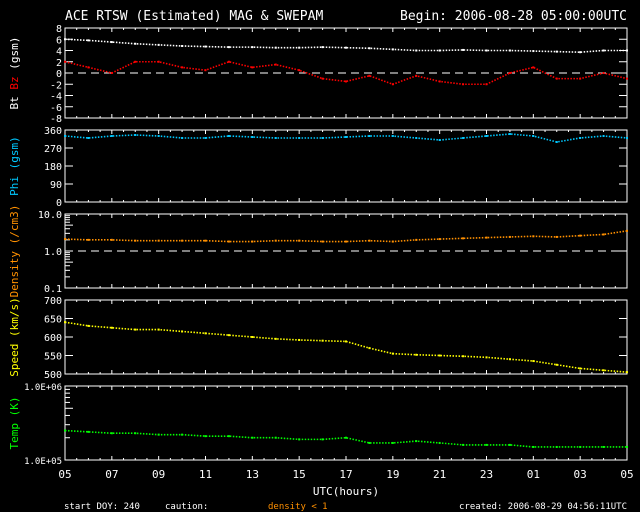 The height and width of the screenshot is (512, 640). Describe the element at coordinates (14, 251) in the screenshot. I see `y-axis-label: Density (/cm3)` at that location.